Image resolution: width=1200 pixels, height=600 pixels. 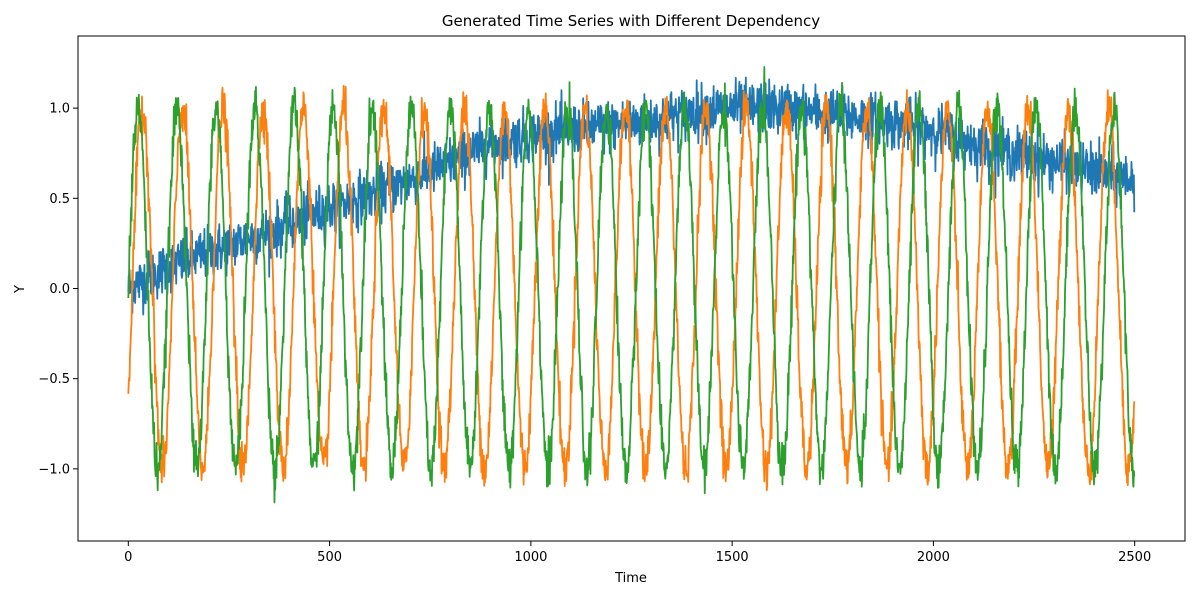 What do you see at coordinates (59, 109) in the screenshot?
I see `y-tick-label: 1.0` at bounding box center [59, 109].